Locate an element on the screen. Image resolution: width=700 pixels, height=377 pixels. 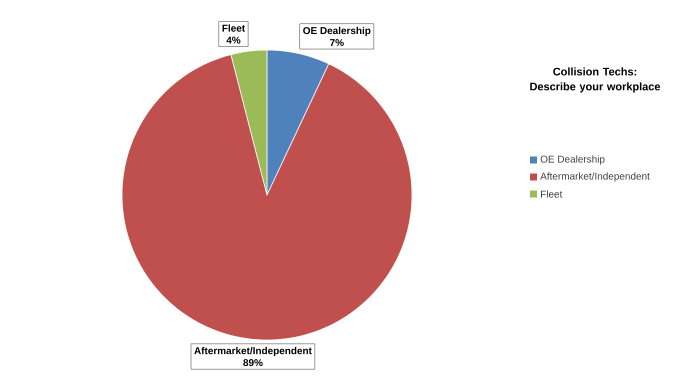
data-label: 4% is located at coordinates (233, 40).